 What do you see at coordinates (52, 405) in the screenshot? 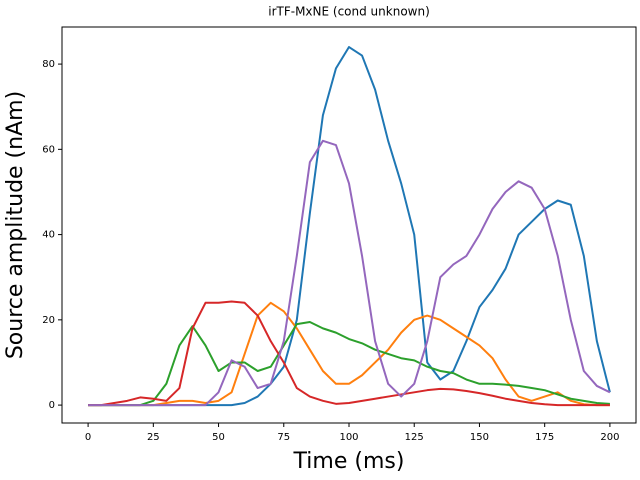
I see `y-tick-label: 0` at bounding box center [52, 405].